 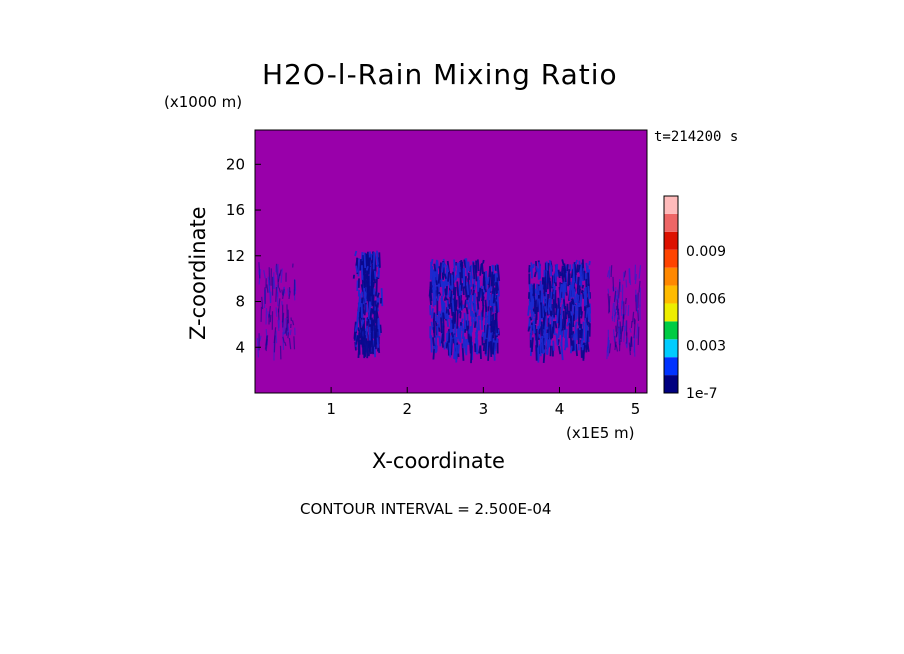 What do you see at coordinates (706, 347) in the screenshot?
I see `colorbar-label: 0.003` at bounding box center [706, 347].